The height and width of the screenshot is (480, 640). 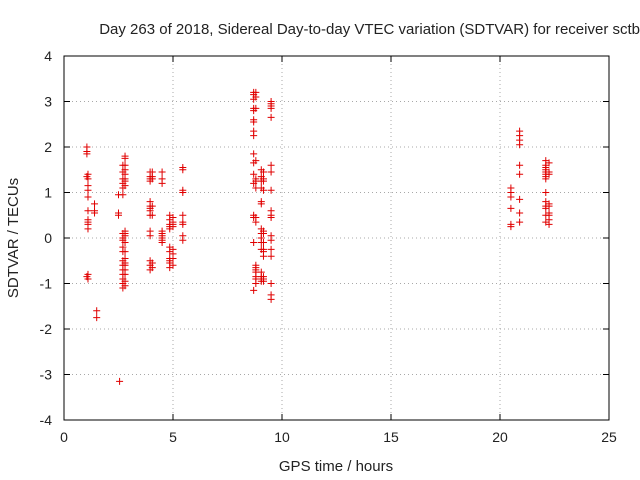 What do you see at coordinates (46, 284) in the screenshot?
I see `y-tick-label: -1` at bounding box center [46, 284].